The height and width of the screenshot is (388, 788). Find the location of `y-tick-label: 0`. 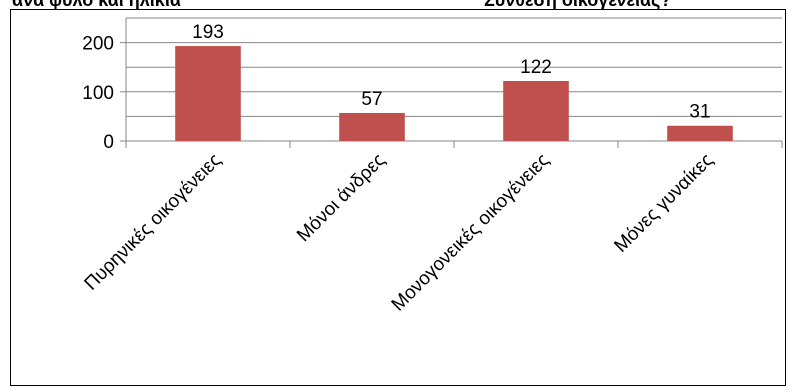

y-tick-label: 0 is located at coordinates (108, 142).